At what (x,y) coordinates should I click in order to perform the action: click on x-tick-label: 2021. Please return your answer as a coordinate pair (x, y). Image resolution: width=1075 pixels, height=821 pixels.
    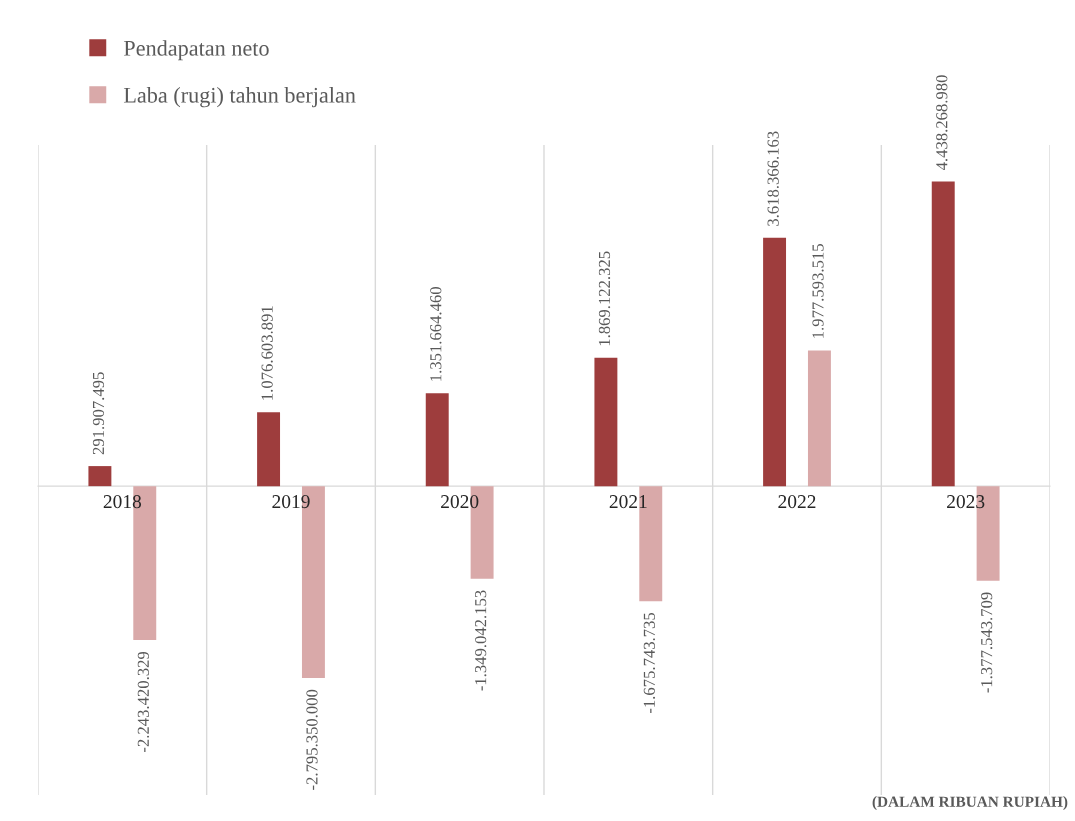
    Looking at the image, I should click on (628, 502).